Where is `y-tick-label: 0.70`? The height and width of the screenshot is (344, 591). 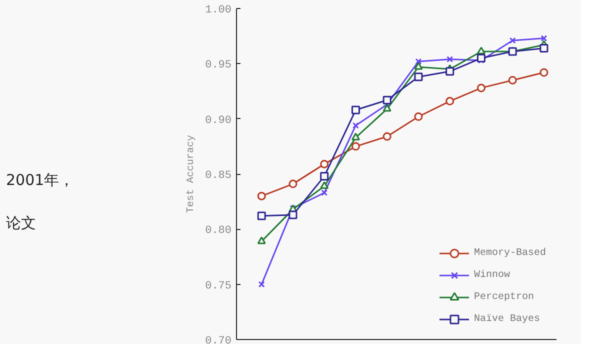
y-tick-label: 0.70 is located at coordinates (218, 340).